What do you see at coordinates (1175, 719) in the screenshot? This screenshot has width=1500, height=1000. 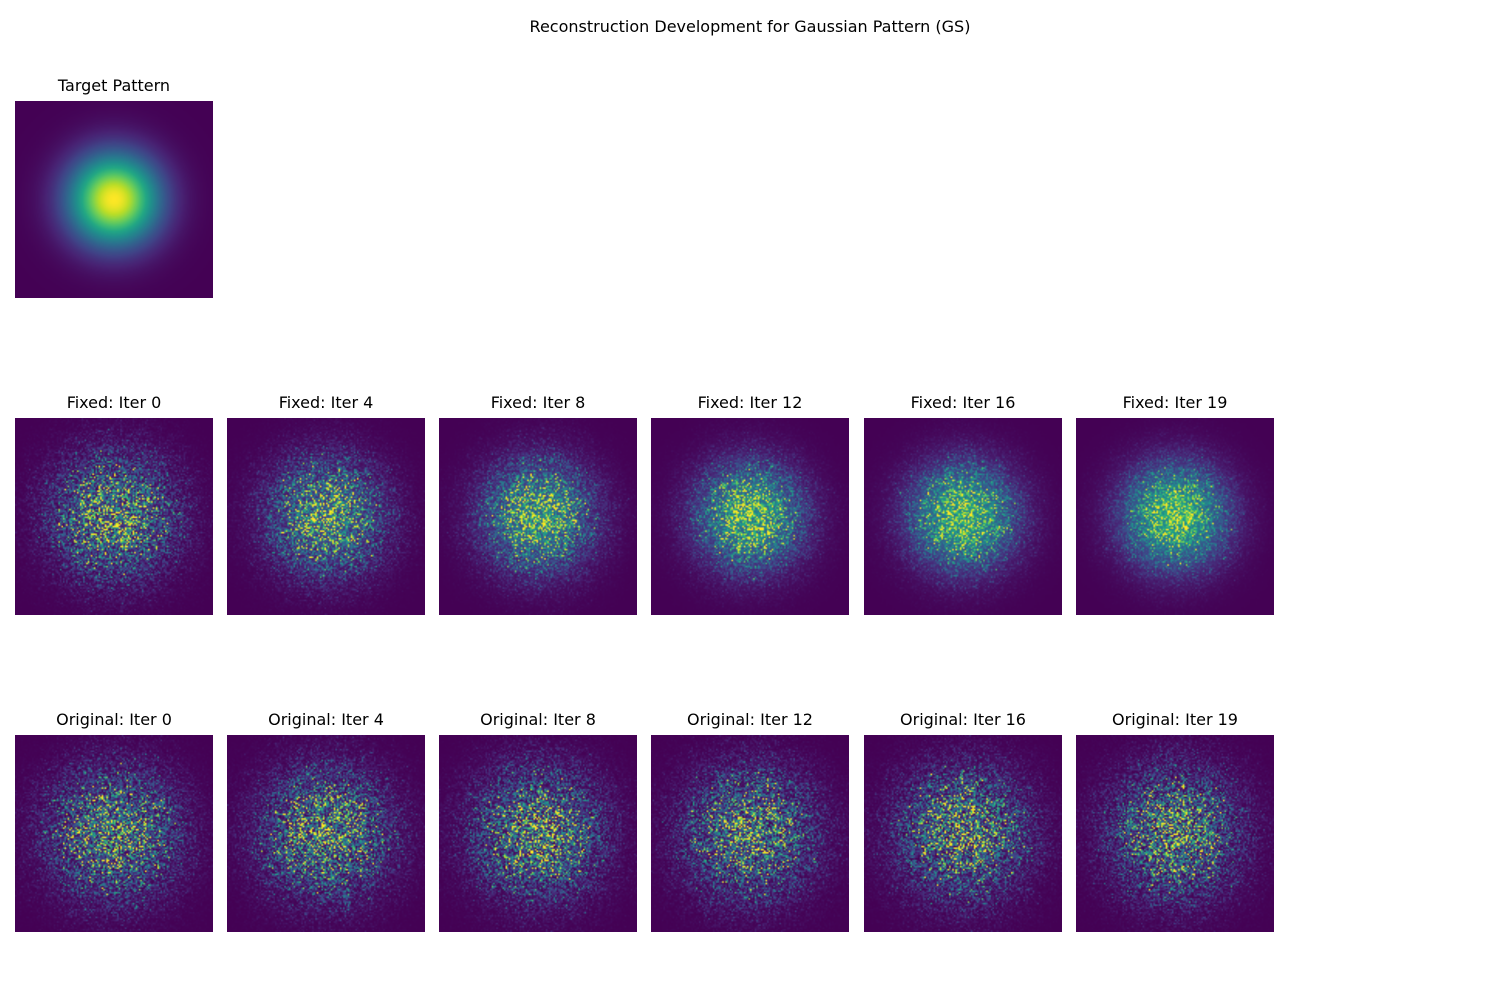 I see `panel-title: Original: Iter 19` at bounding box center [1175, 719].